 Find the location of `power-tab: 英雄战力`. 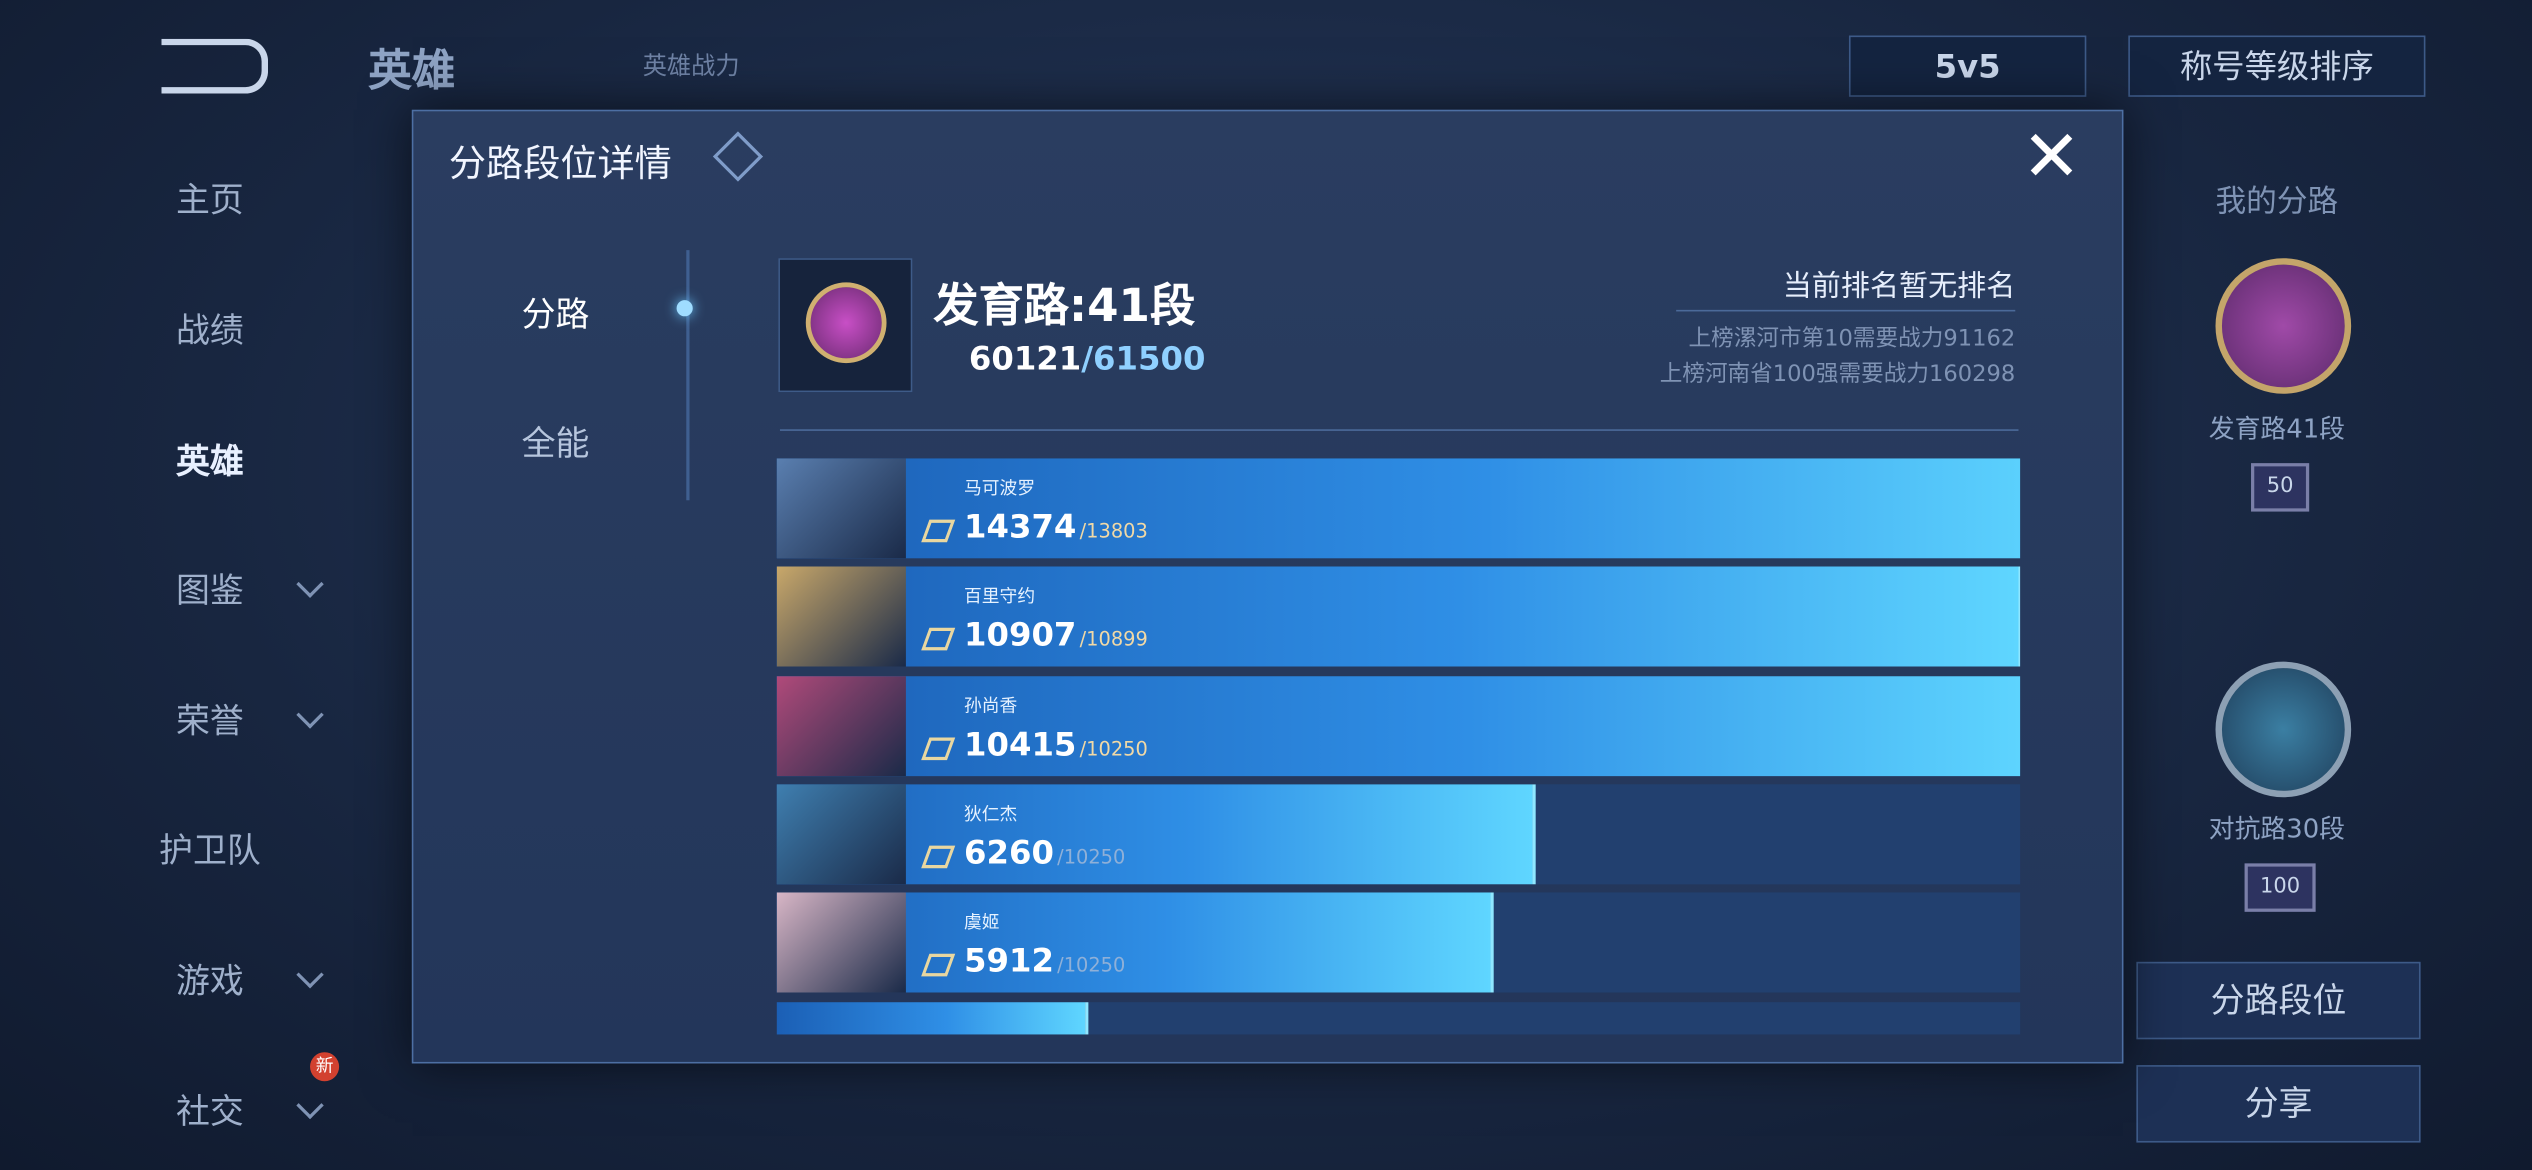

power-tab: 英雄战力 is located at coordinates (691, 66).